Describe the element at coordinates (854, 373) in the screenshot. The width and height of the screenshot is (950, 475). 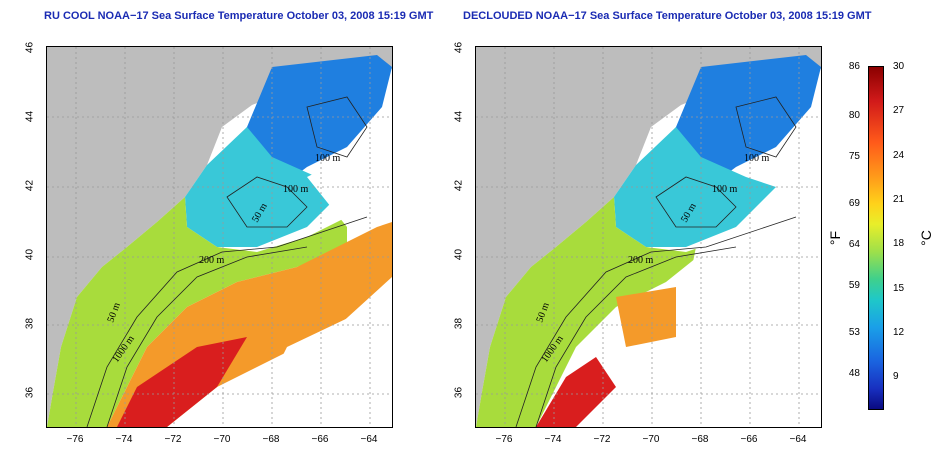
I see `colorbar-f-label: 48` at that location.